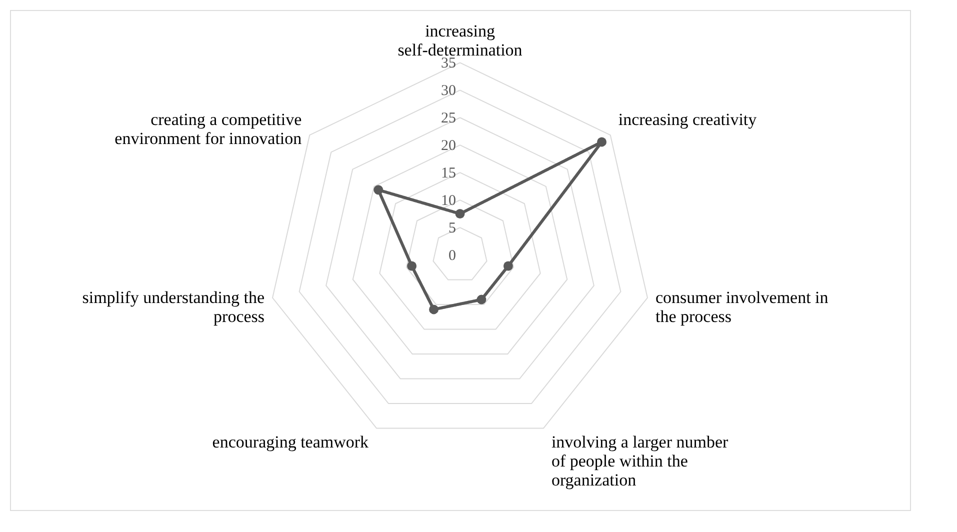  What do you see at coordinates (173, 307) in the screenshot?
I see `spoke-label: simplify understanding the process` at bounding box center [173, 307].